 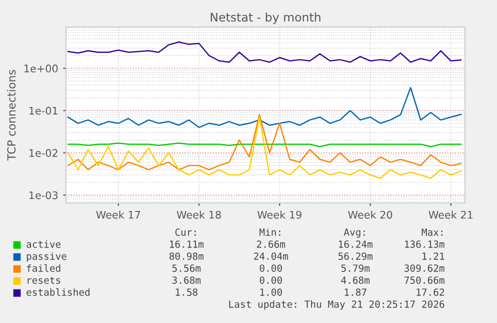 I want to click on x-tick-label: Week 17, so click(x=118, y=214).